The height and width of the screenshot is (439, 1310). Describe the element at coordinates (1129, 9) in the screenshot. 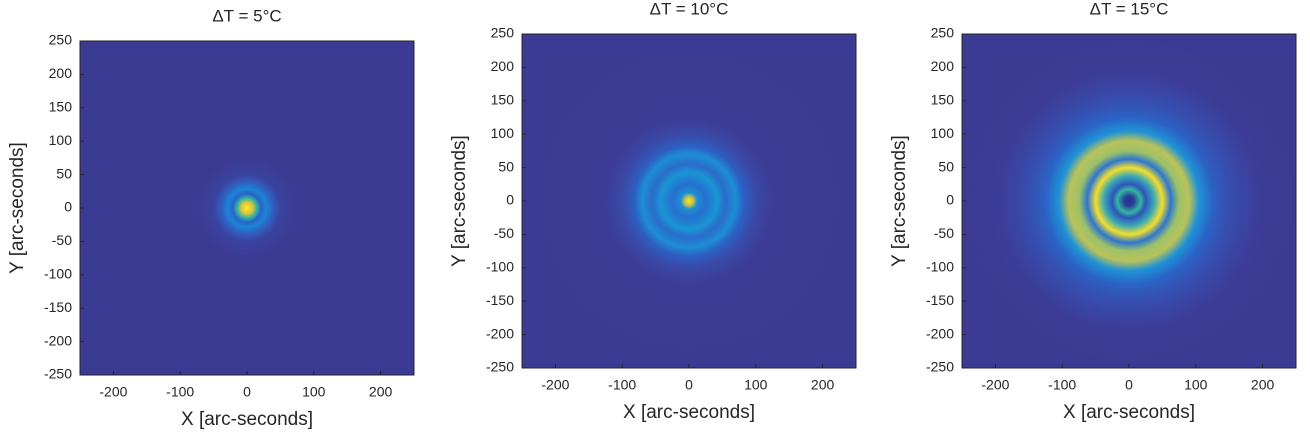

I see `chart-title: ΔT = 15°C` at that location.